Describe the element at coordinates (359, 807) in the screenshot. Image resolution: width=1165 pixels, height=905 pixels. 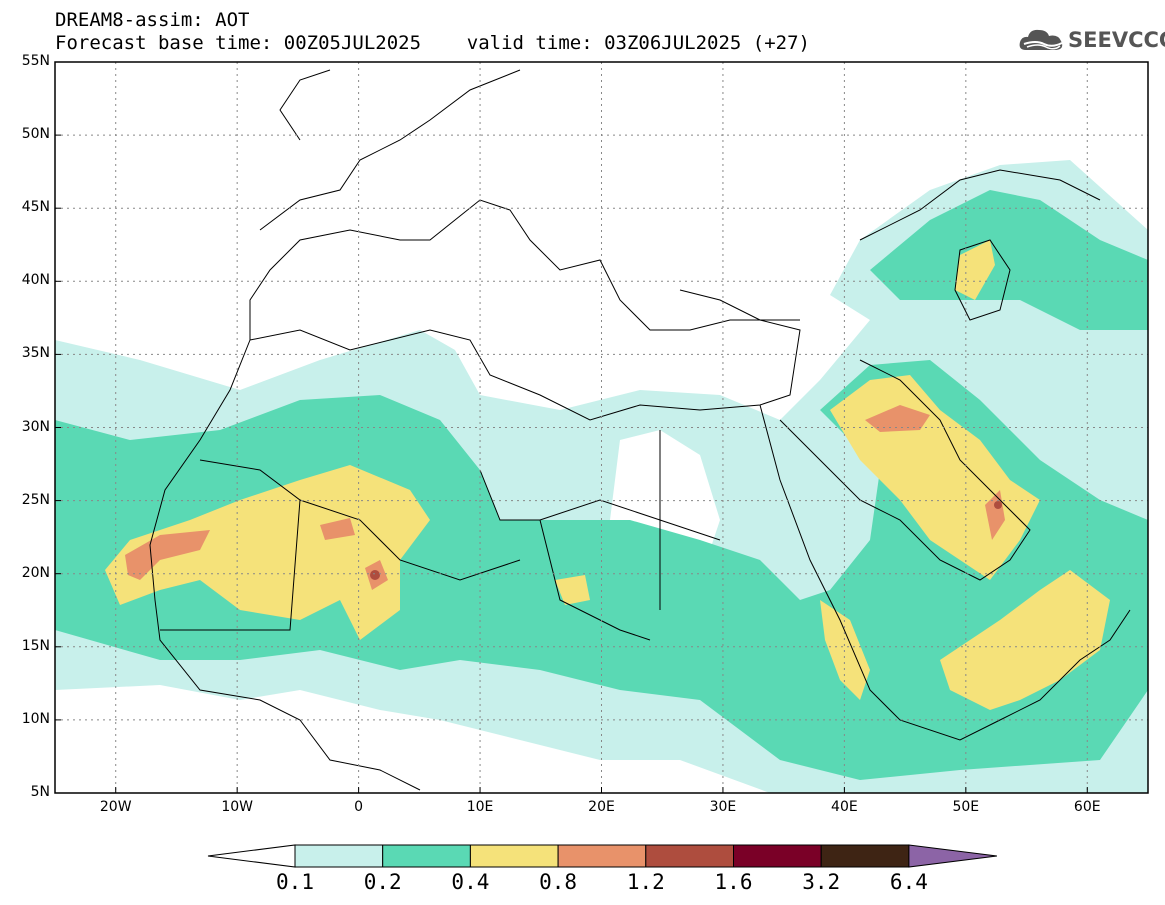
I see `lon-tick-label: 0` at that location.